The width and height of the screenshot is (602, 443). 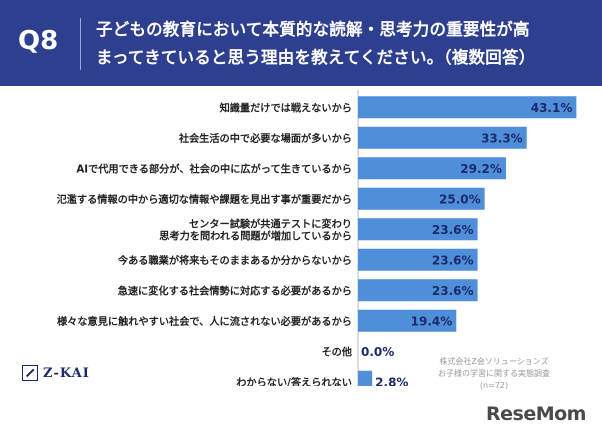 What do you see at coordinates (214, 168) in the screenshot?
I see `category-label: AIで代用できる部分が、社会の中に広がって生きているから` at bounding box center [214, 168].